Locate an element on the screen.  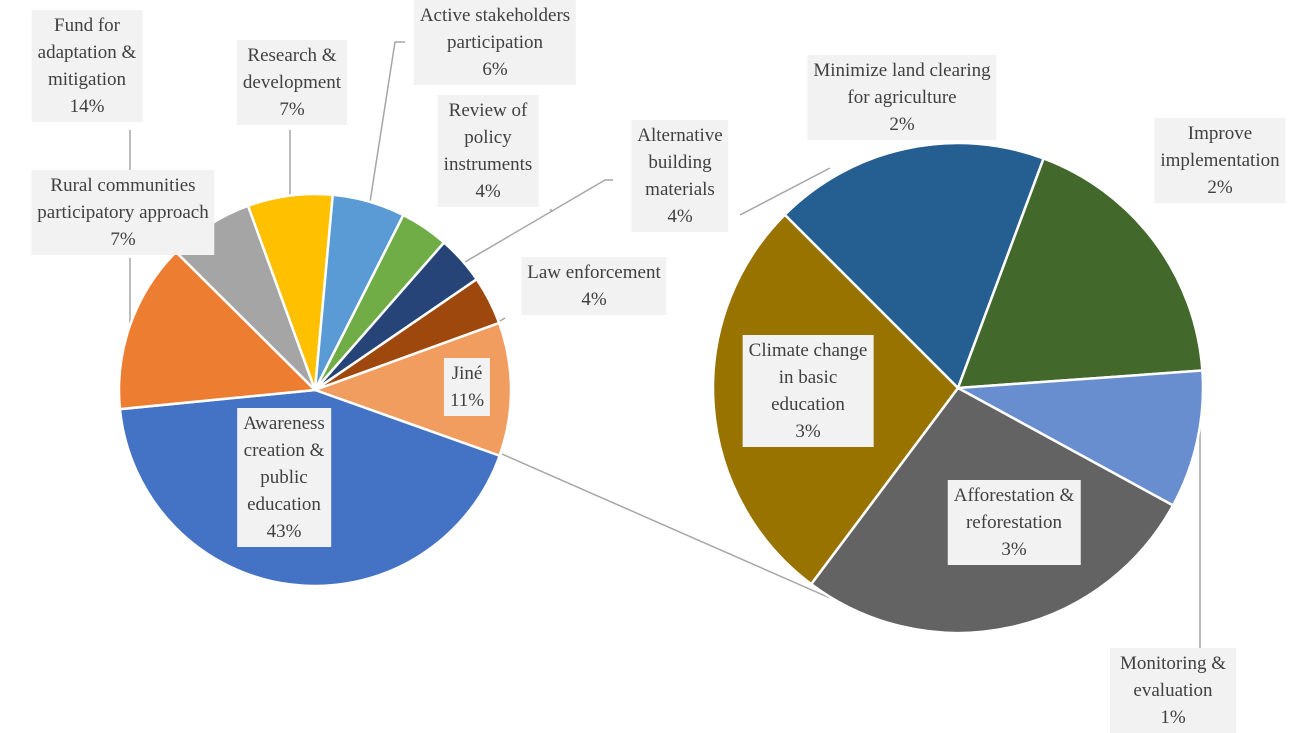
data-label: Jiné 11% is located at coordinates (467, 387).